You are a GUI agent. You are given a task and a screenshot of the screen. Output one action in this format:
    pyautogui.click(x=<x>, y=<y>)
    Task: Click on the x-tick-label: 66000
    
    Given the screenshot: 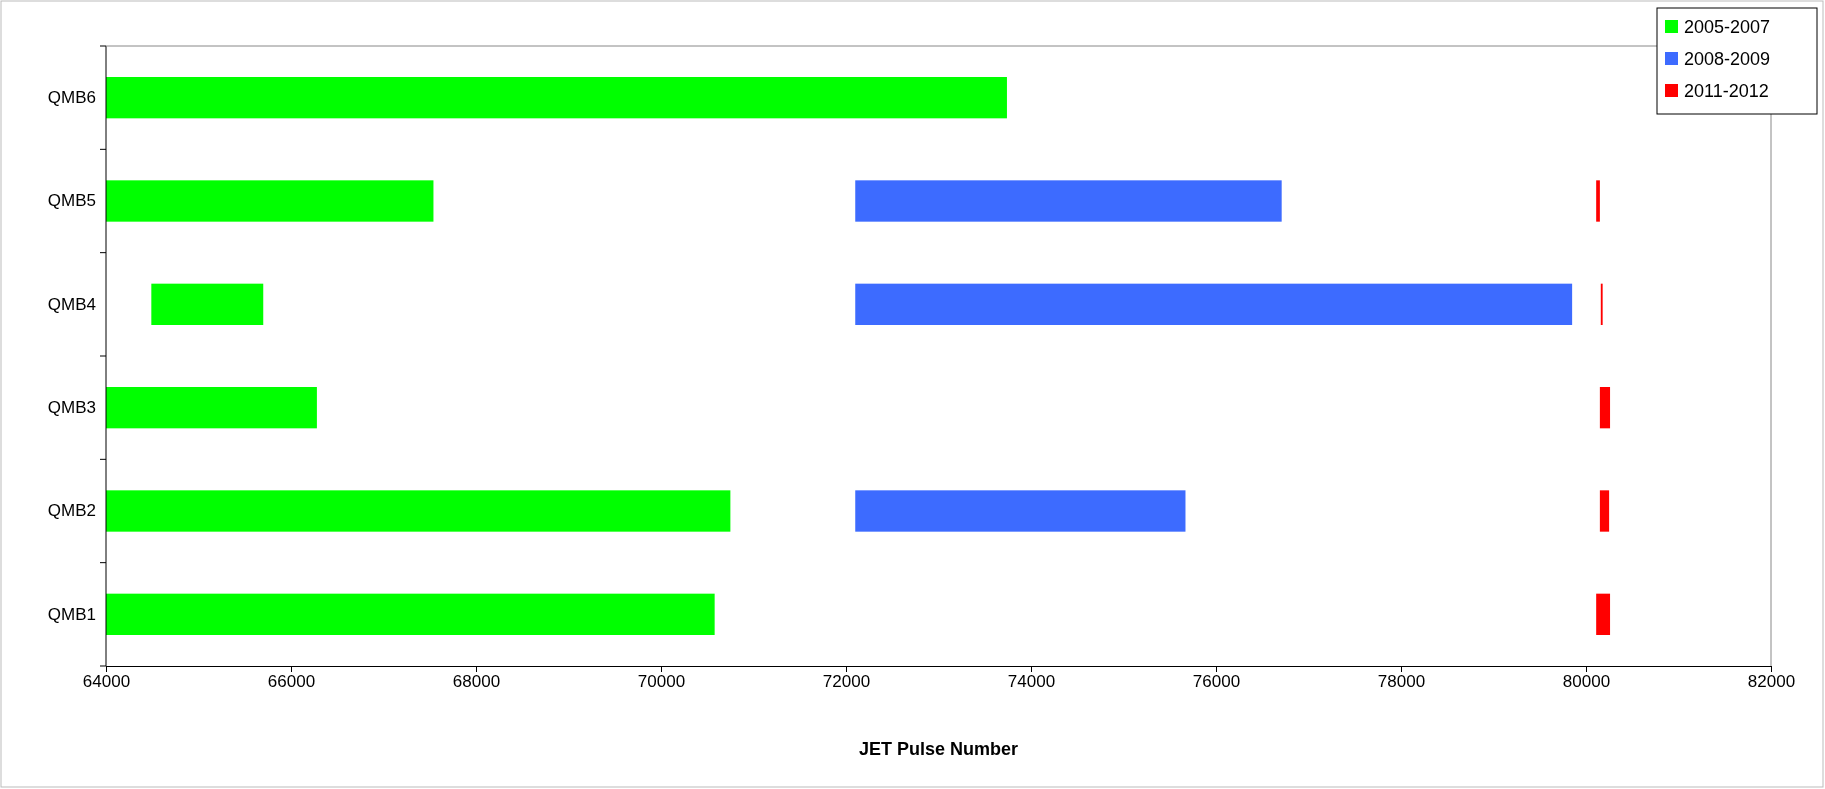 What is the action you would take?
    pyautogui.click(x=291, y=682)
    